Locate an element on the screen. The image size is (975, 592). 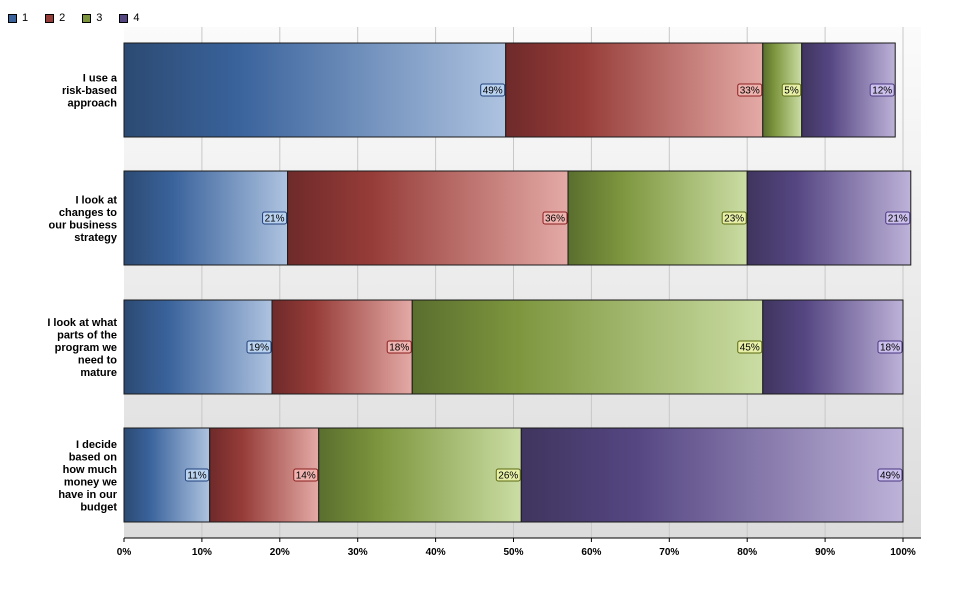
x-tick-label: 40% is located at coordinates (436, 552).